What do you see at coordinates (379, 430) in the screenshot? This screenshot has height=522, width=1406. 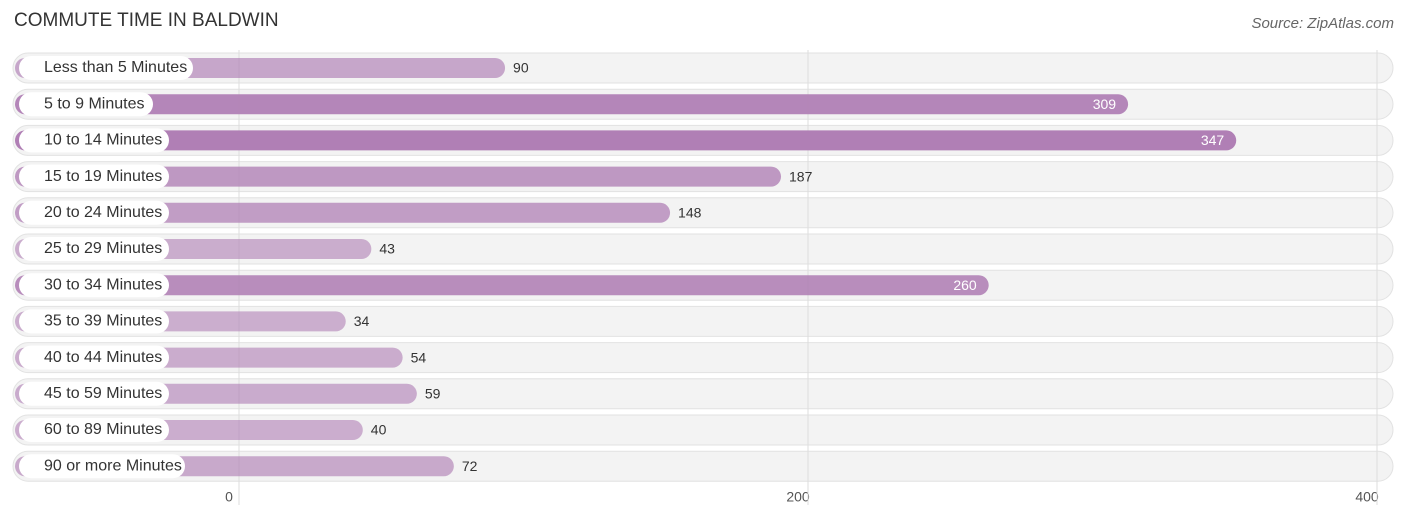 I see `value-label: 40` at bounding box center [379, 430].